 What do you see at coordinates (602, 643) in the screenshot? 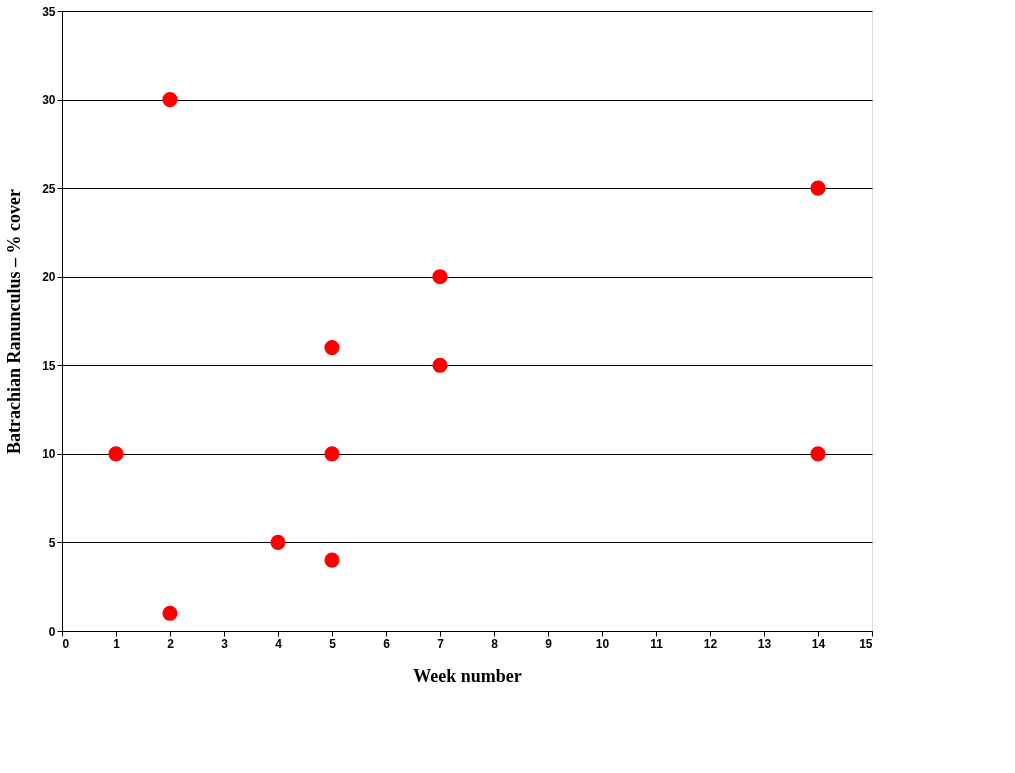
I see `x-tick-label: 10` at bounding box center [602, 643].